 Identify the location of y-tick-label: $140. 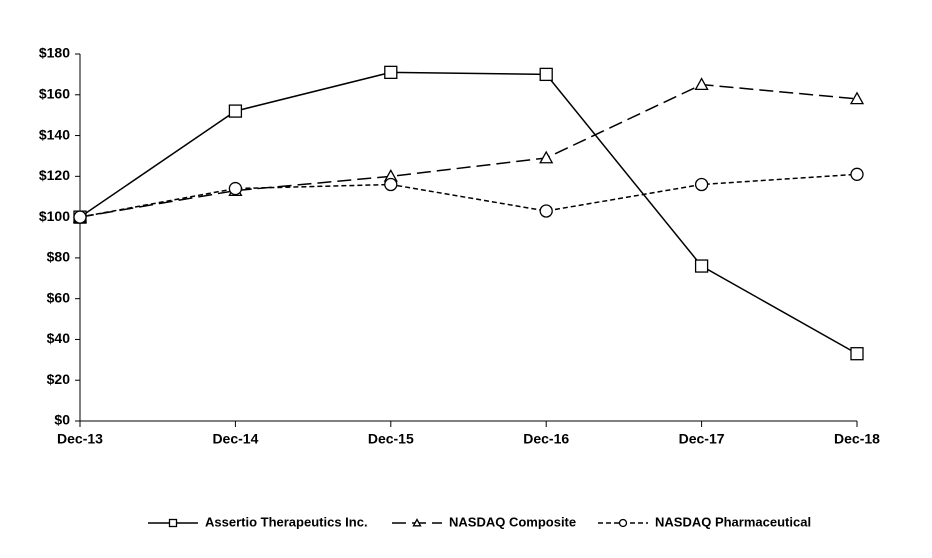
(54, 134).